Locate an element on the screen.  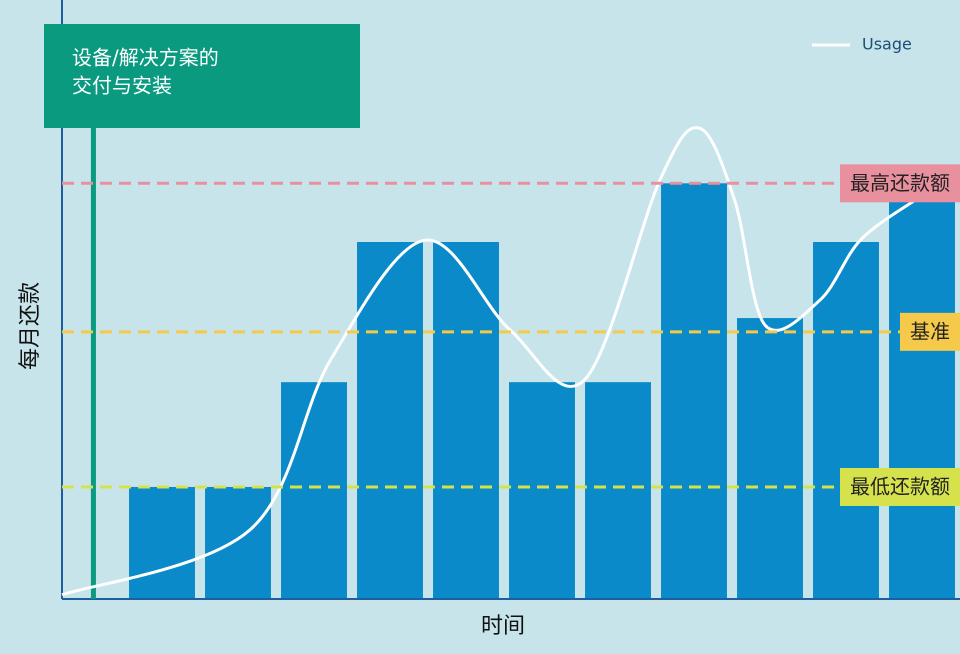
milestone-box is located at coordinates (202, 76).